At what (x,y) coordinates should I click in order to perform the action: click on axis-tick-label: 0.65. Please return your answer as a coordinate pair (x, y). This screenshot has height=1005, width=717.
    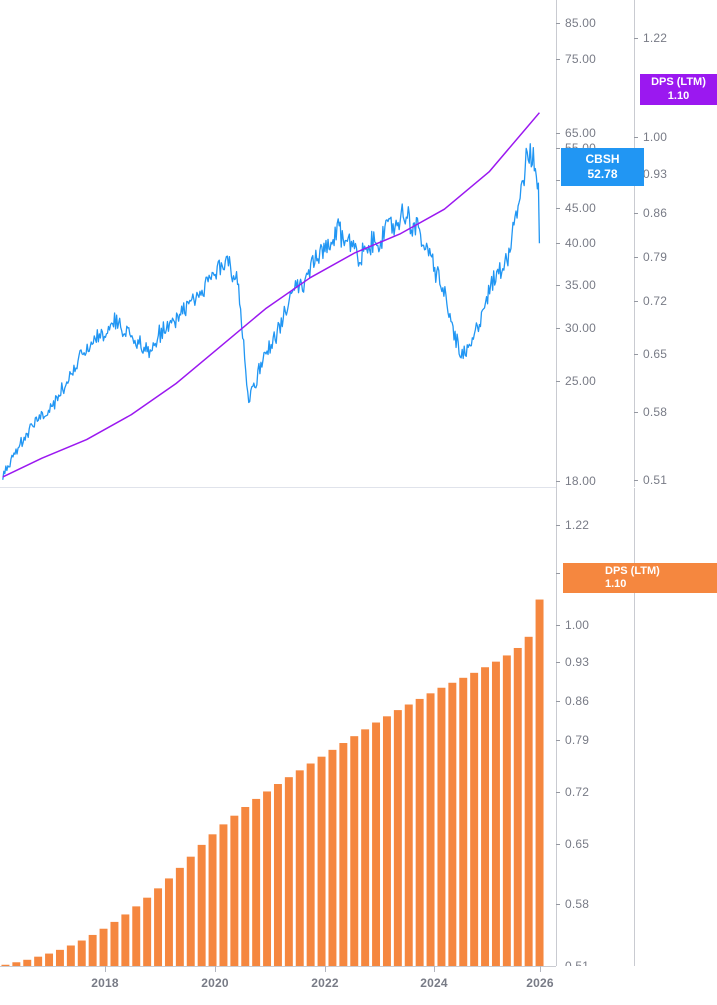
    Looking at the image, I should click on (650, 354).